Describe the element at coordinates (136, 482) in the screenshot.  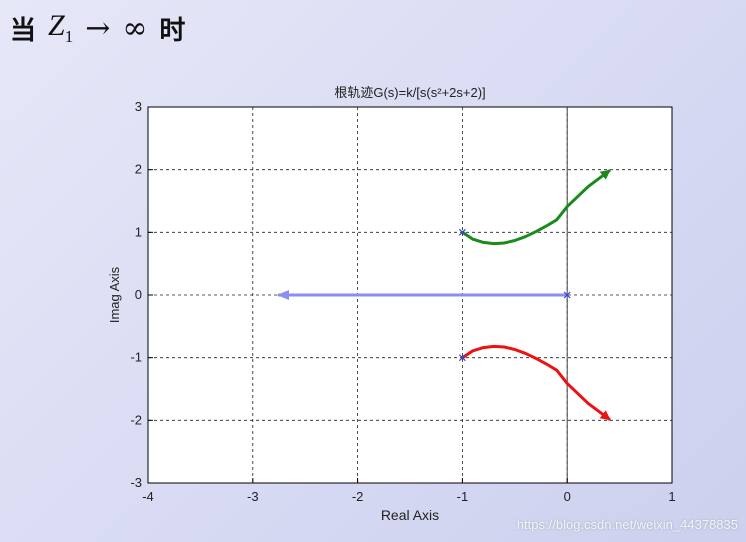
I see `tick-label-y-0: -3` at that location.